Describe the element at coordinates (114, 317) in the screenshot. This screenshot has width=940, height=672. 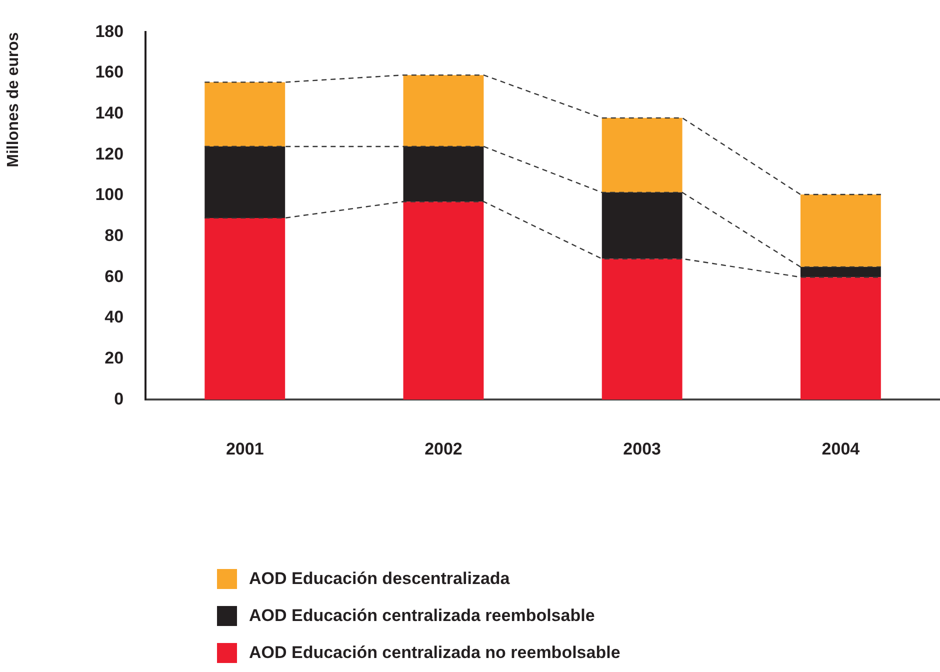
I see `y-tick-label: 40` at that location.